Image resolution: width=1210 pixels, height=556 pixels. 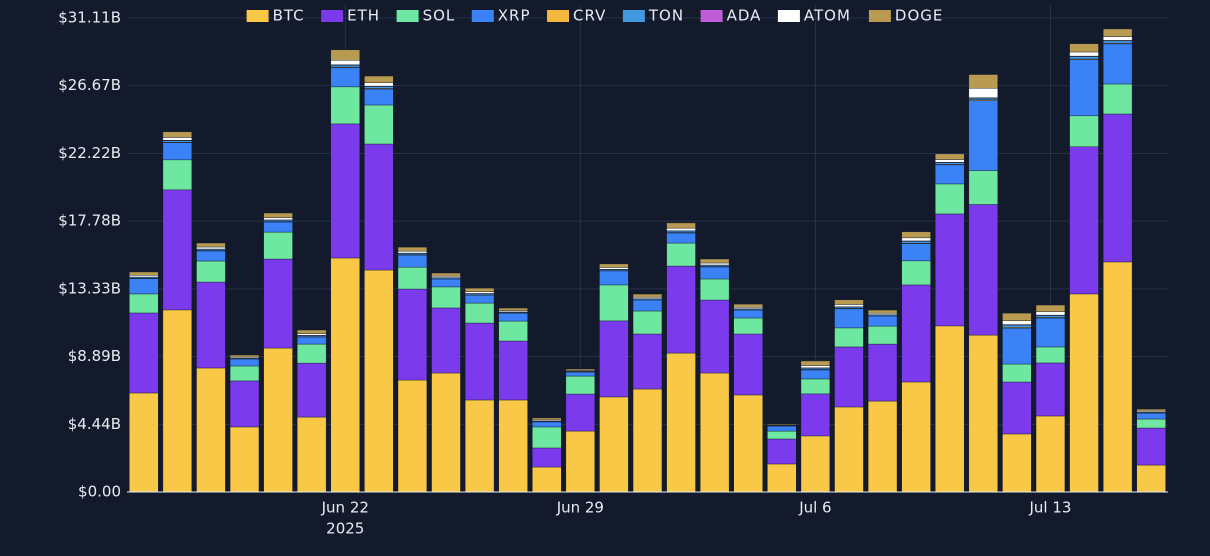 What do you see at coordinates (89, 18) in the screenshot?
I see `y-tick-label: $31.11B` at bounding box center [89, 18].